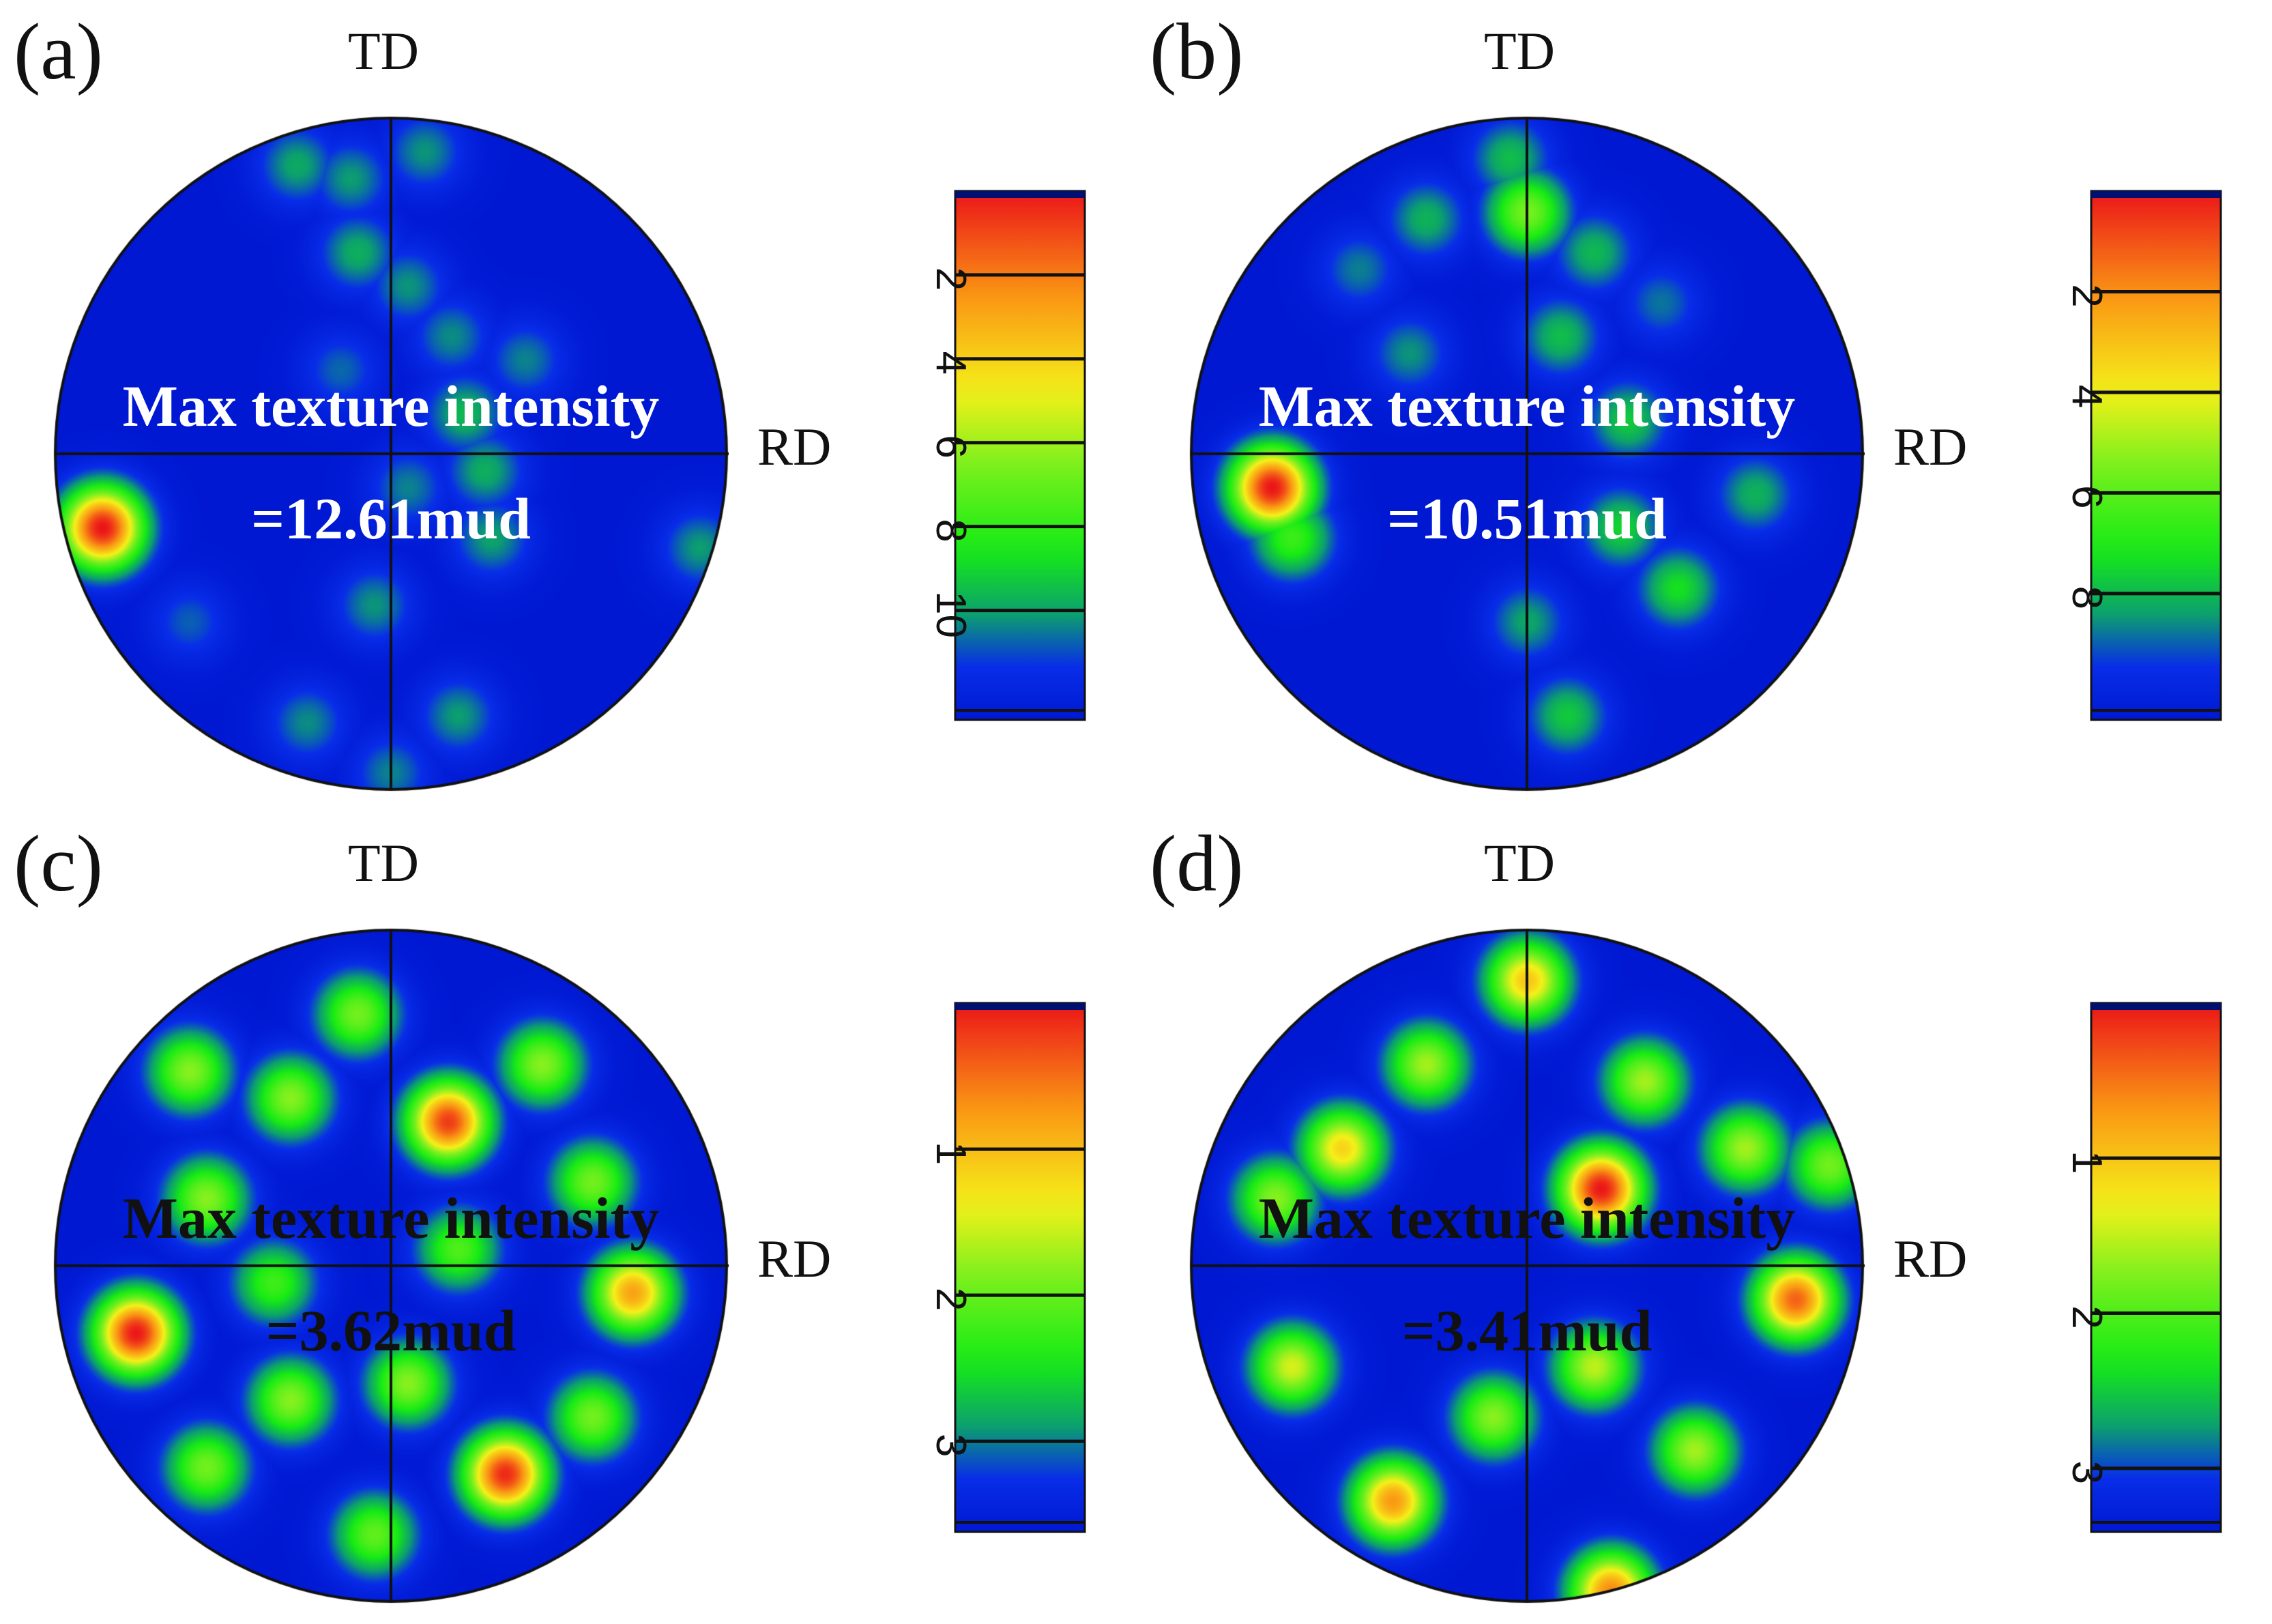 This screenshot has width=2272, height=1624. I want to click on max-intensity-value: =3.41mud, so click(1526, 1330).